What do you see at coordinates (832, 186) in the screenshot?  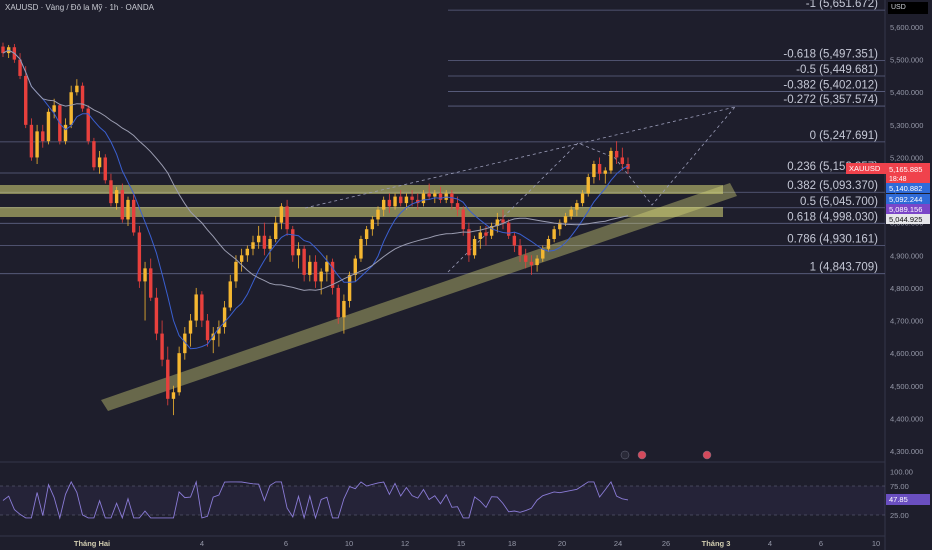 I see `fib-level-label: 0.382 (5,093.370)` at bounding box center [832, 186].